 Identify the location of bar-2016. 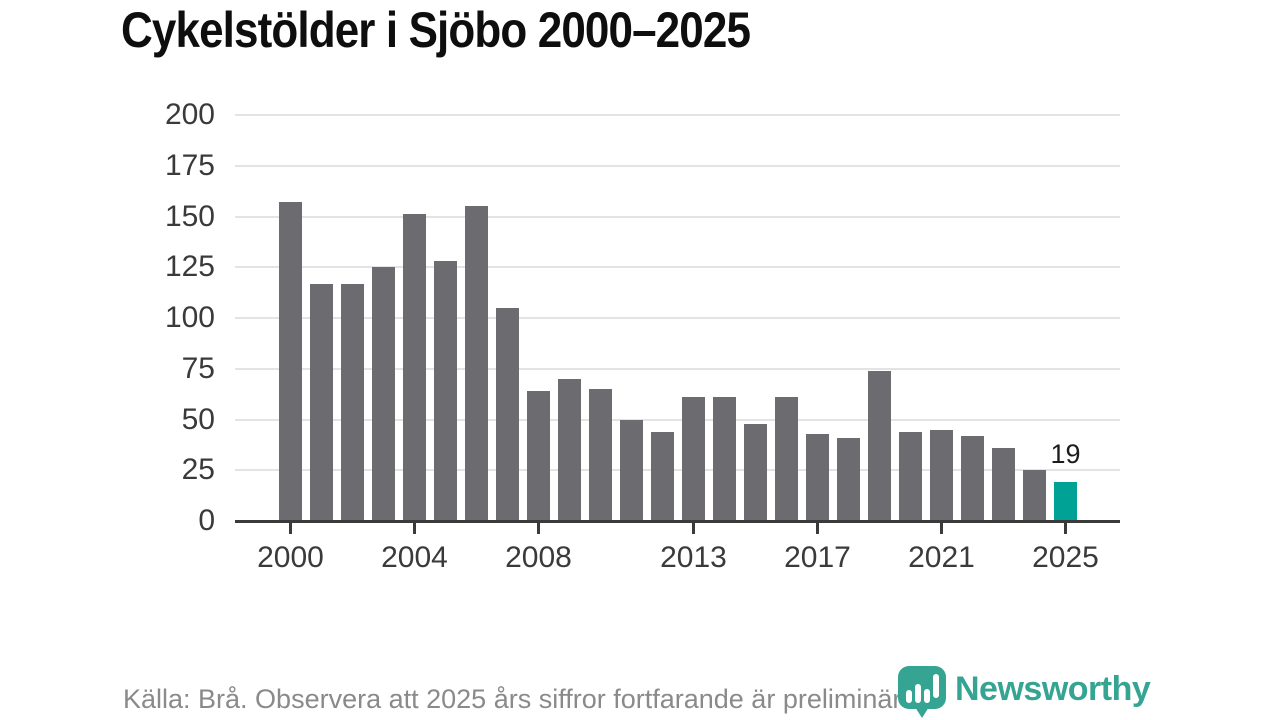
(786, 459).